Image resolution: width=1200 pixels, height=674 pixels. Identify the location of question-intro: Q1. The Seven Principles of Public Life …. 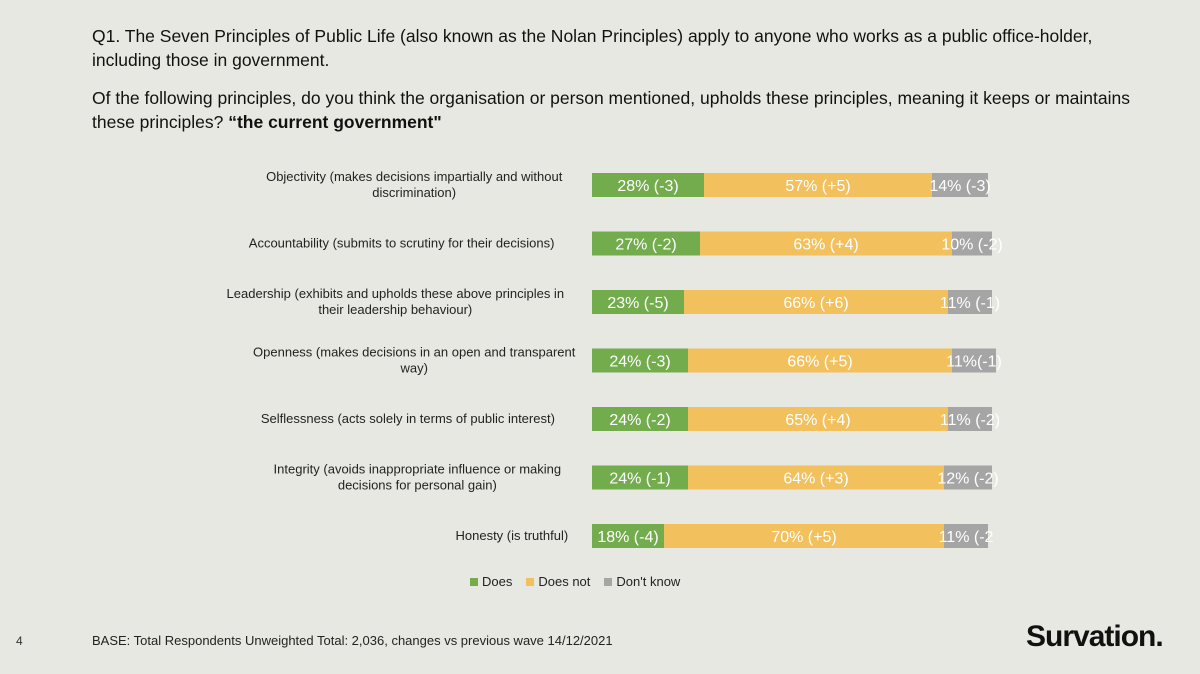
(592, 48).